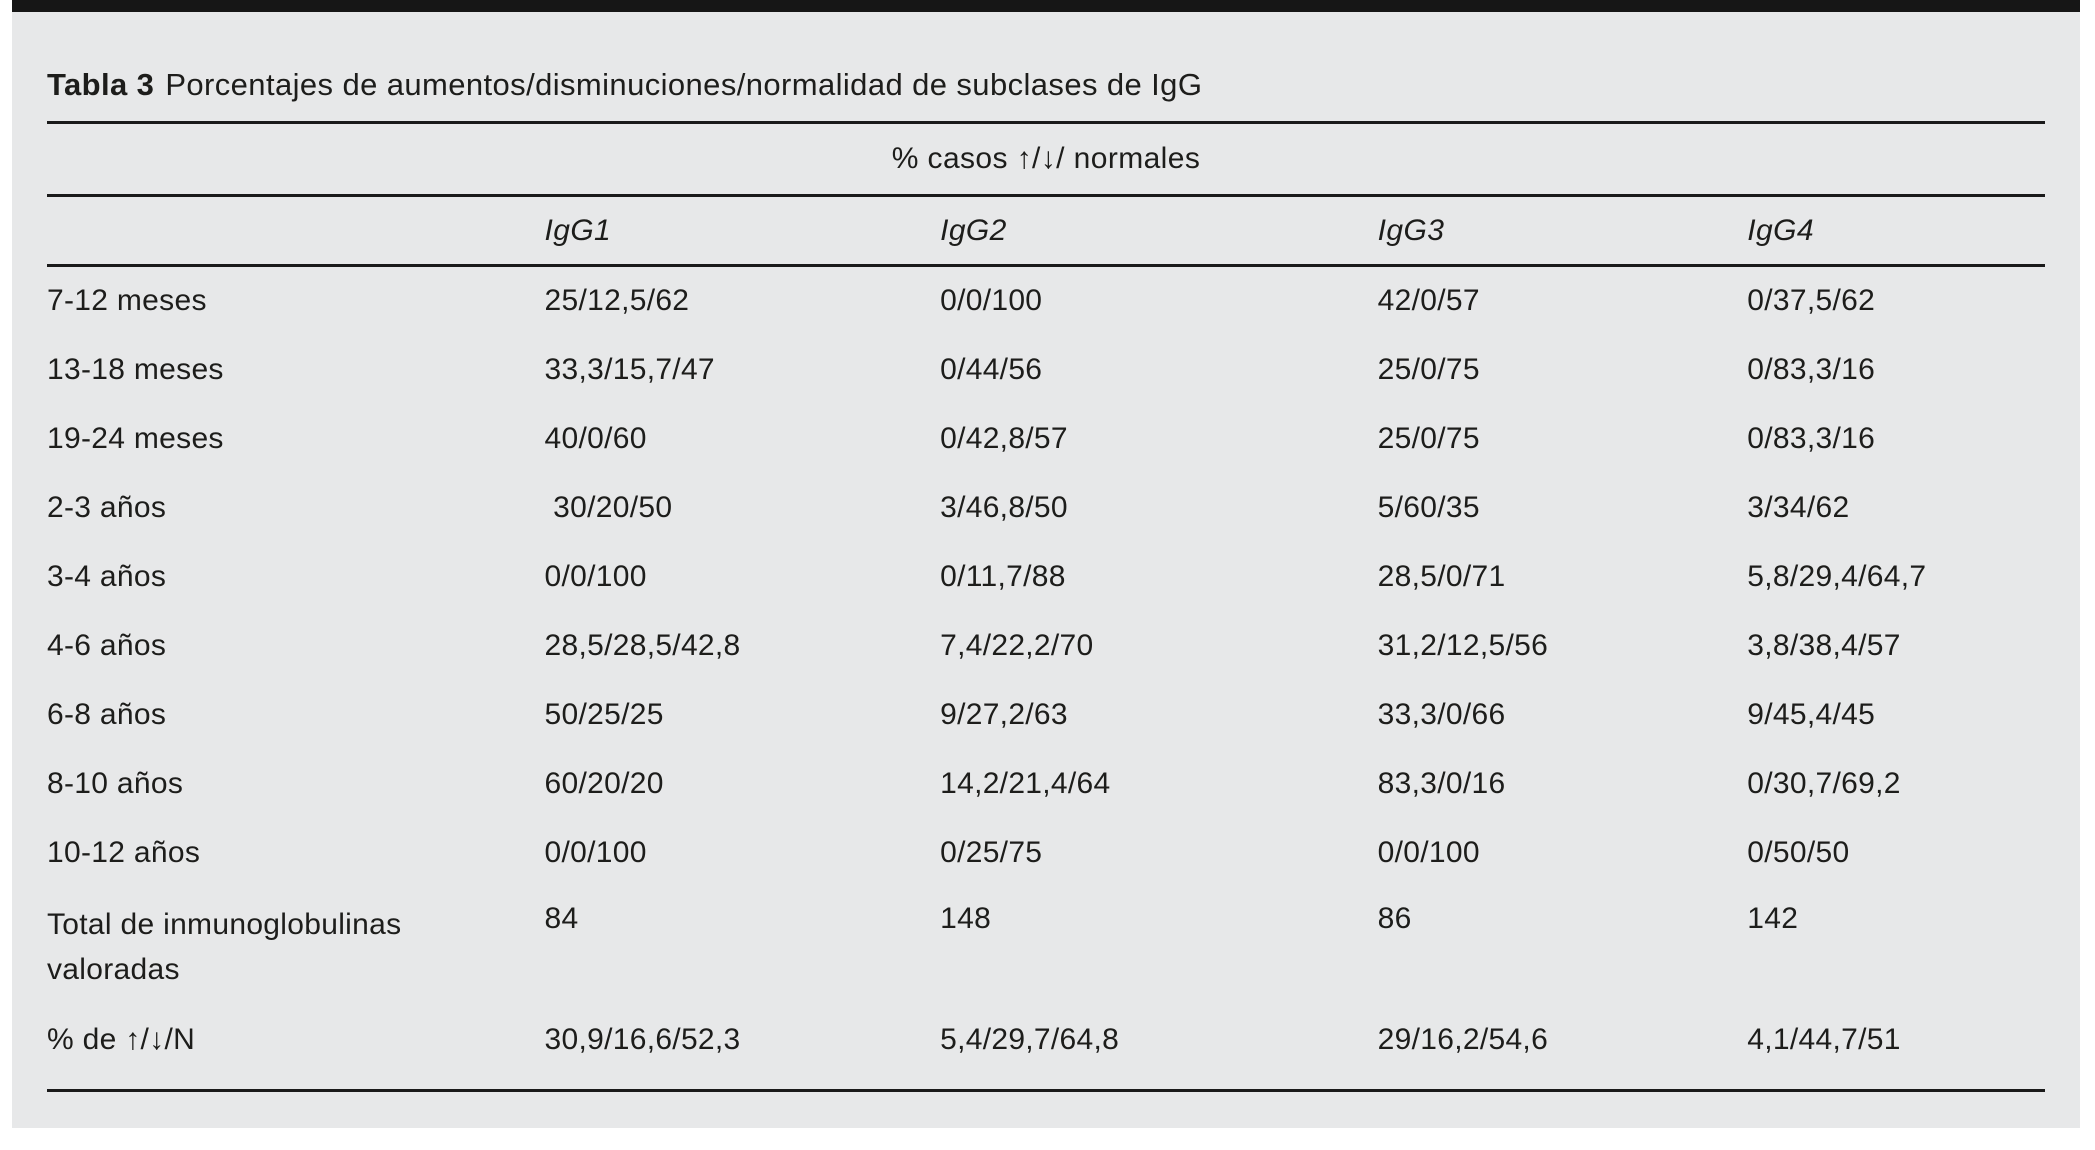 The image size is (2095, 1150). What do you see at coordinates (1798, 508) in the screenshot?
I see `cell-igg4: 3/34/62` at bounding box center [1798, 508].